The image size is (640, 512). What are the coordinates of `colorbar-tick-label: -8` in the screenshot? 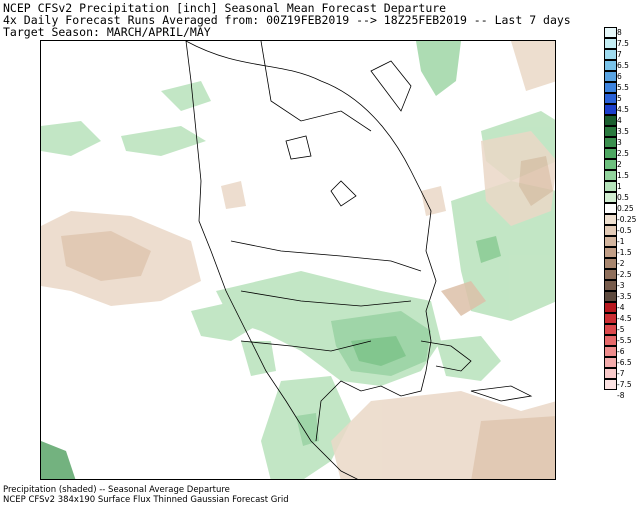 It's located at (621, 395).